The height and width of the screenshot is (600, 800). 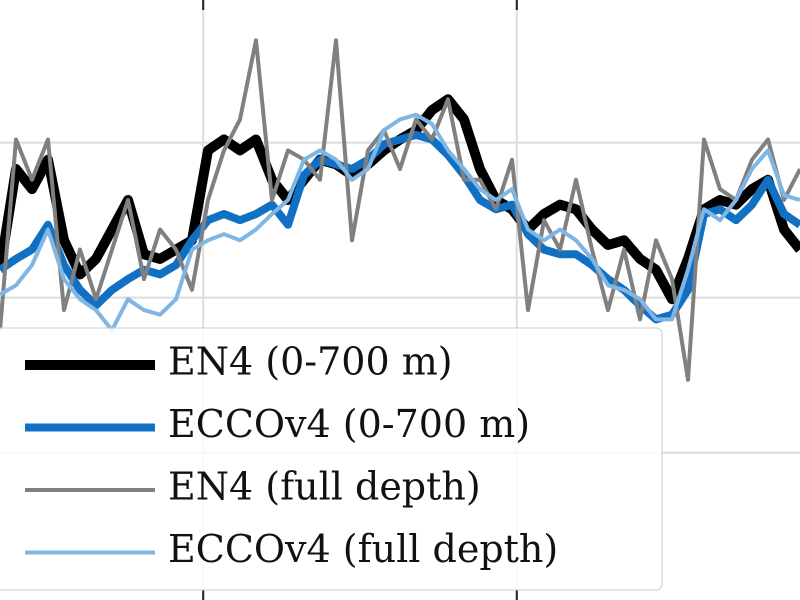 I want to click on legend-label: EN4 (full depth), so click(x=324, y=487).